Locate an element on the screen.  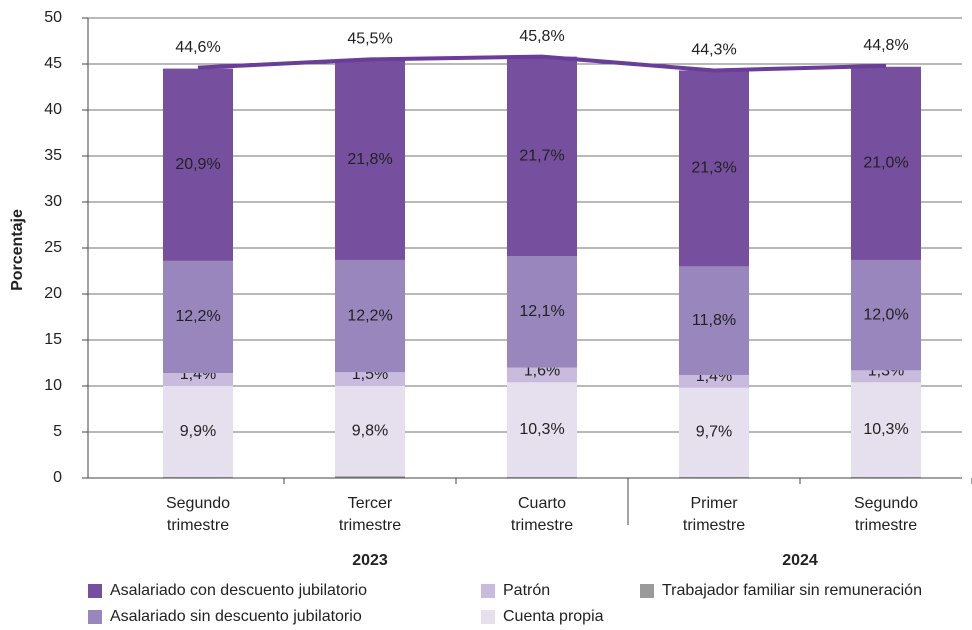
data-label: 9,7% is located at coordinates (714, 432).